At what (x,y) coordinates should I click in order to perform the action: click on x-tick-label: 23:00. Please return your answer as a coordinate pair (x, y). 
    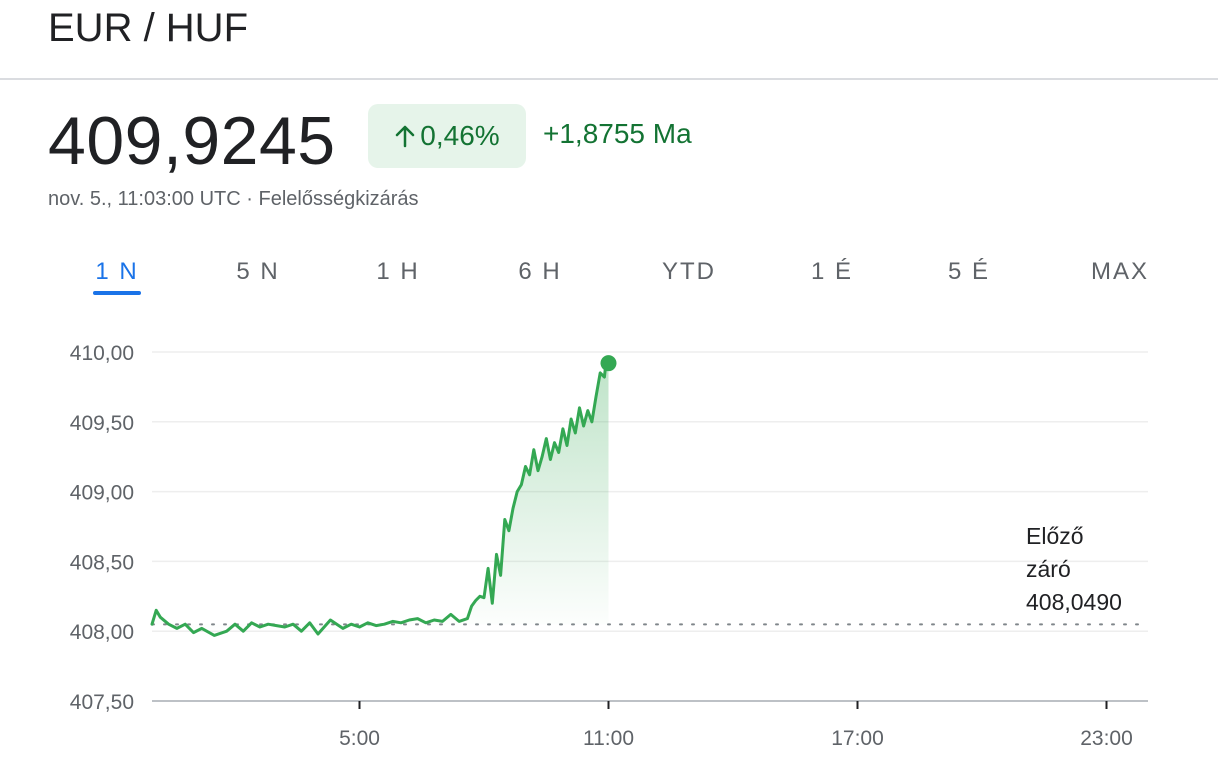
    Looking at the image, I should click on (1106, 738).